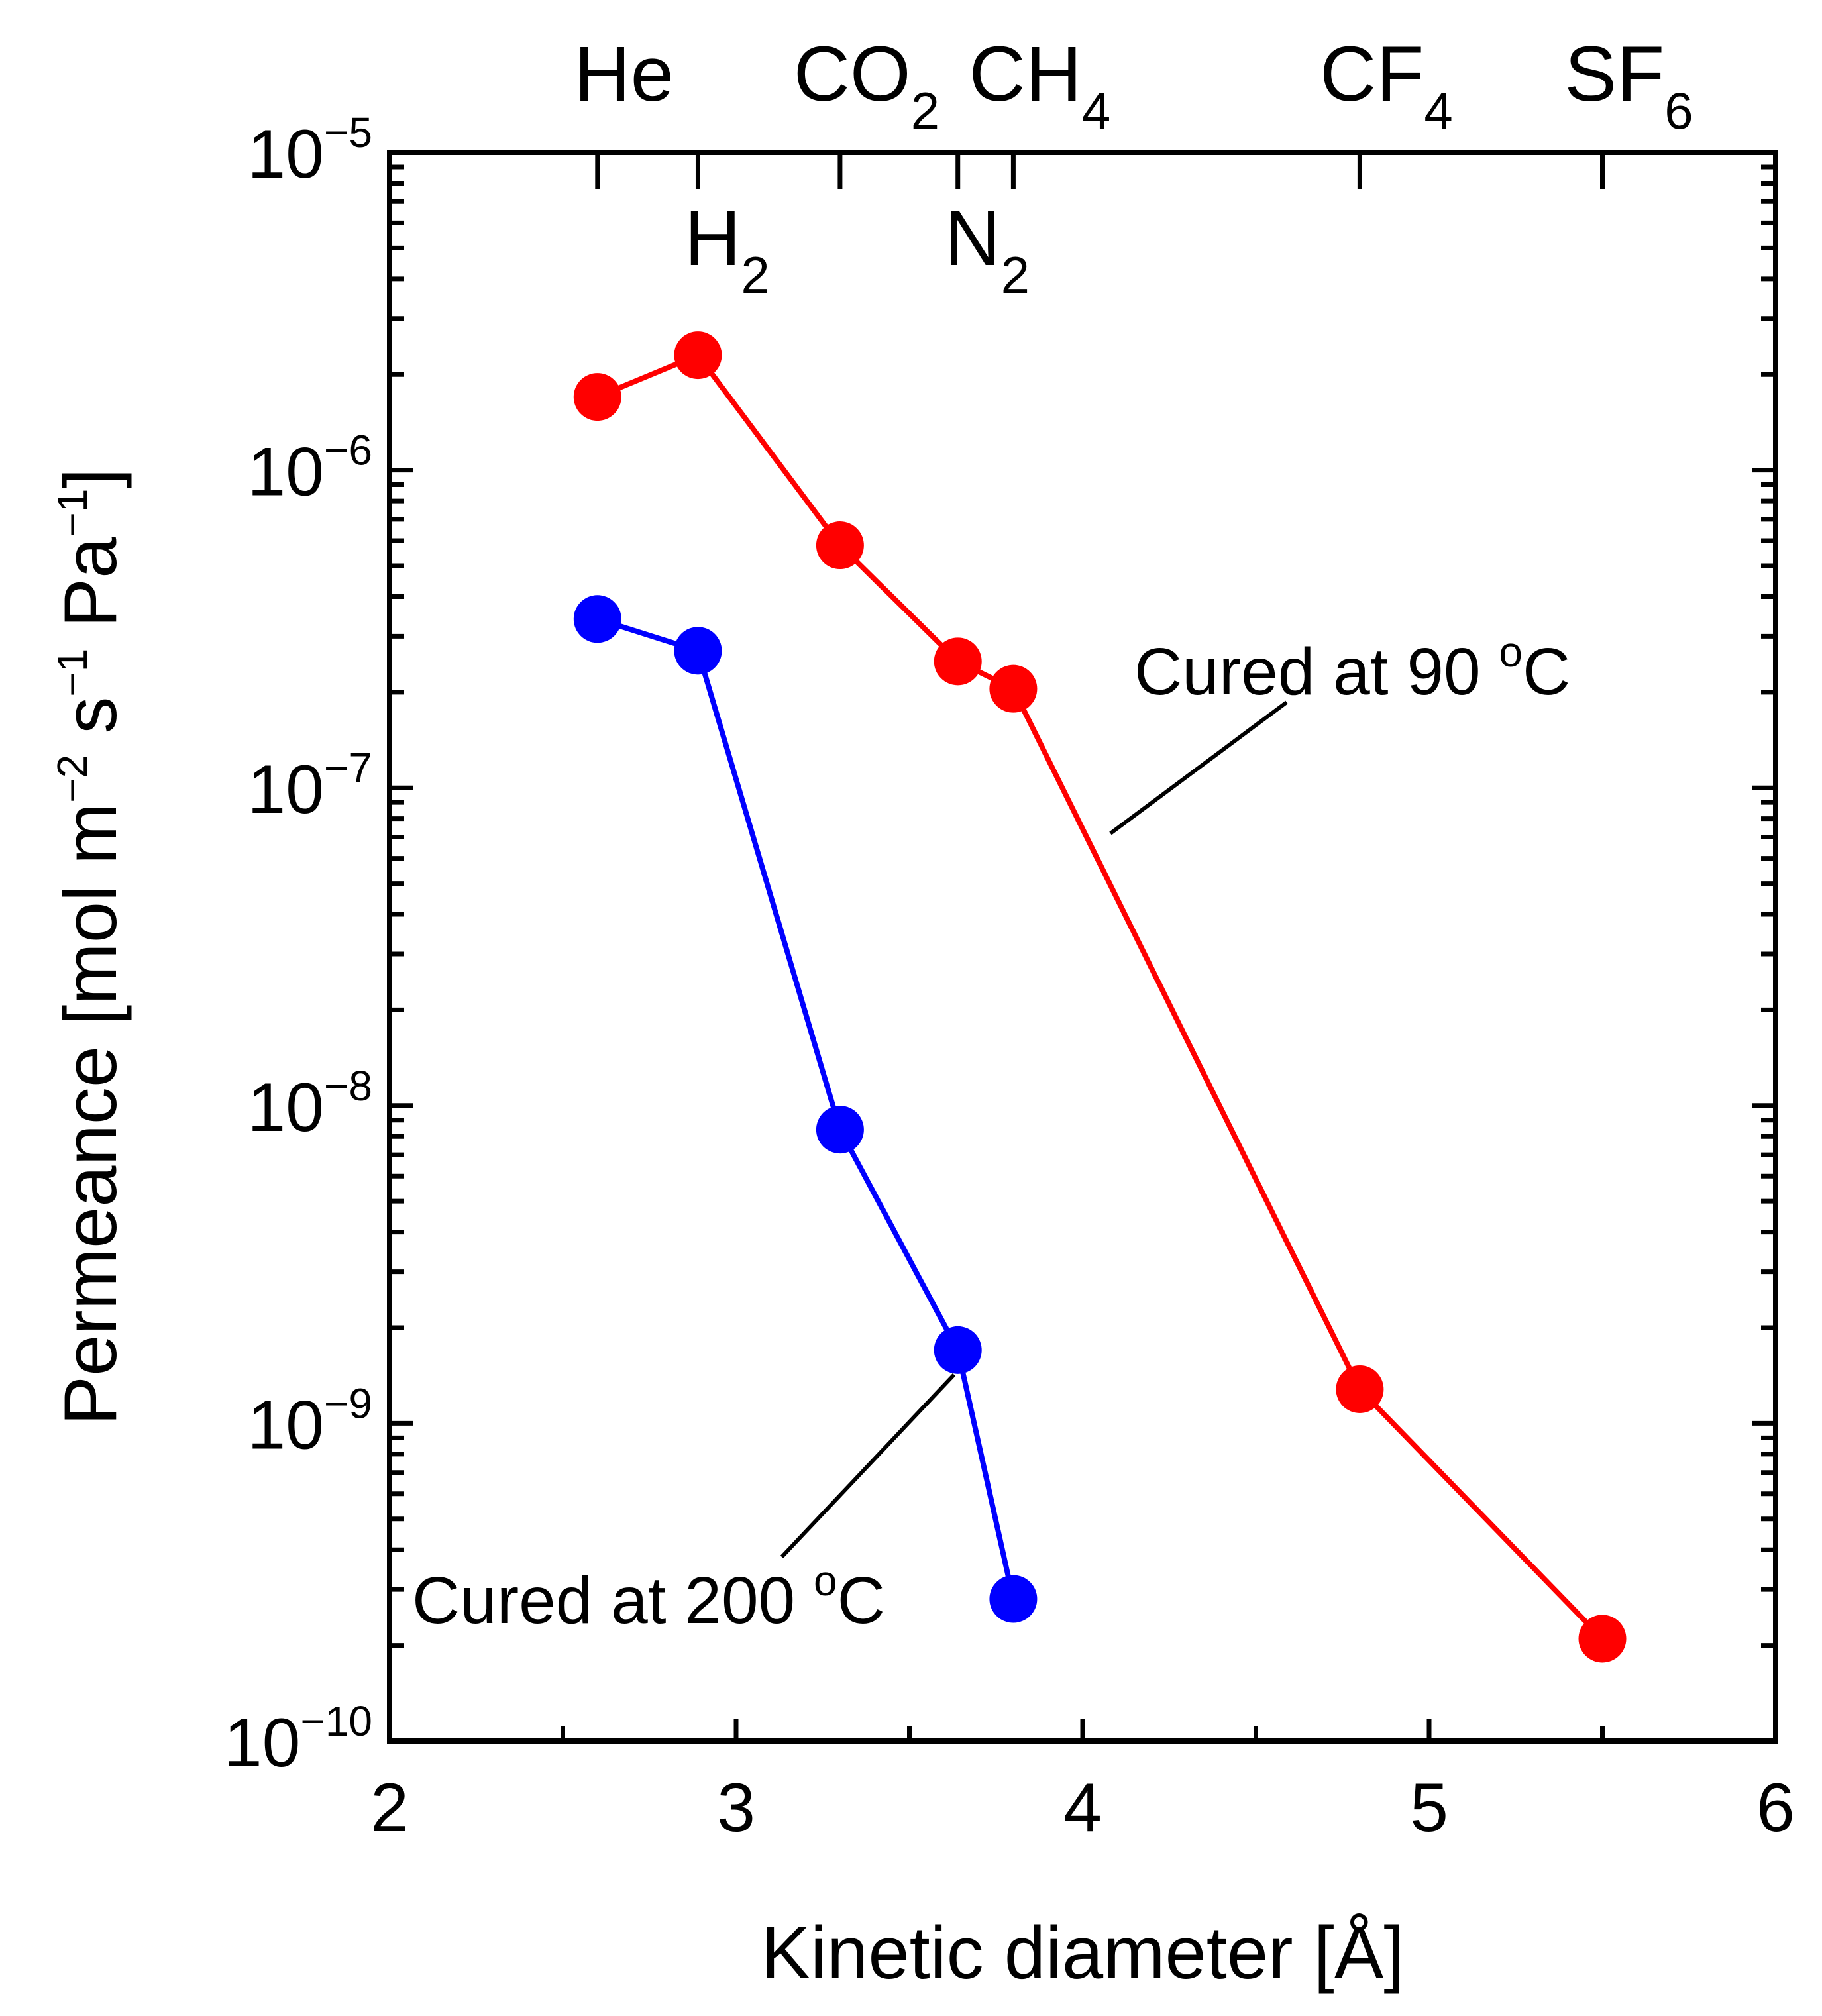 This screenshot has height=2016, width=1822. I want to click on x-tick-label: 3, so click(736, 1808).